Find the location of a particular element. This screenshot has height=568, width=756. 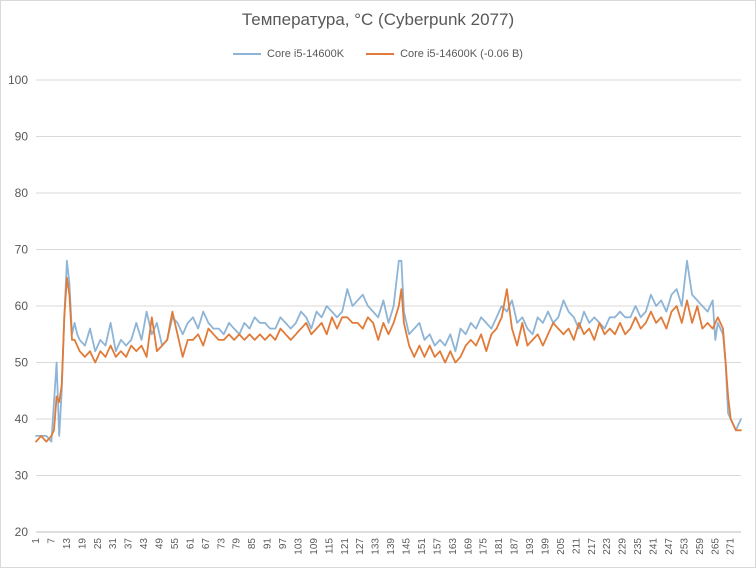

x-tick-label-91: 91 is located at coordinates (268, 544).